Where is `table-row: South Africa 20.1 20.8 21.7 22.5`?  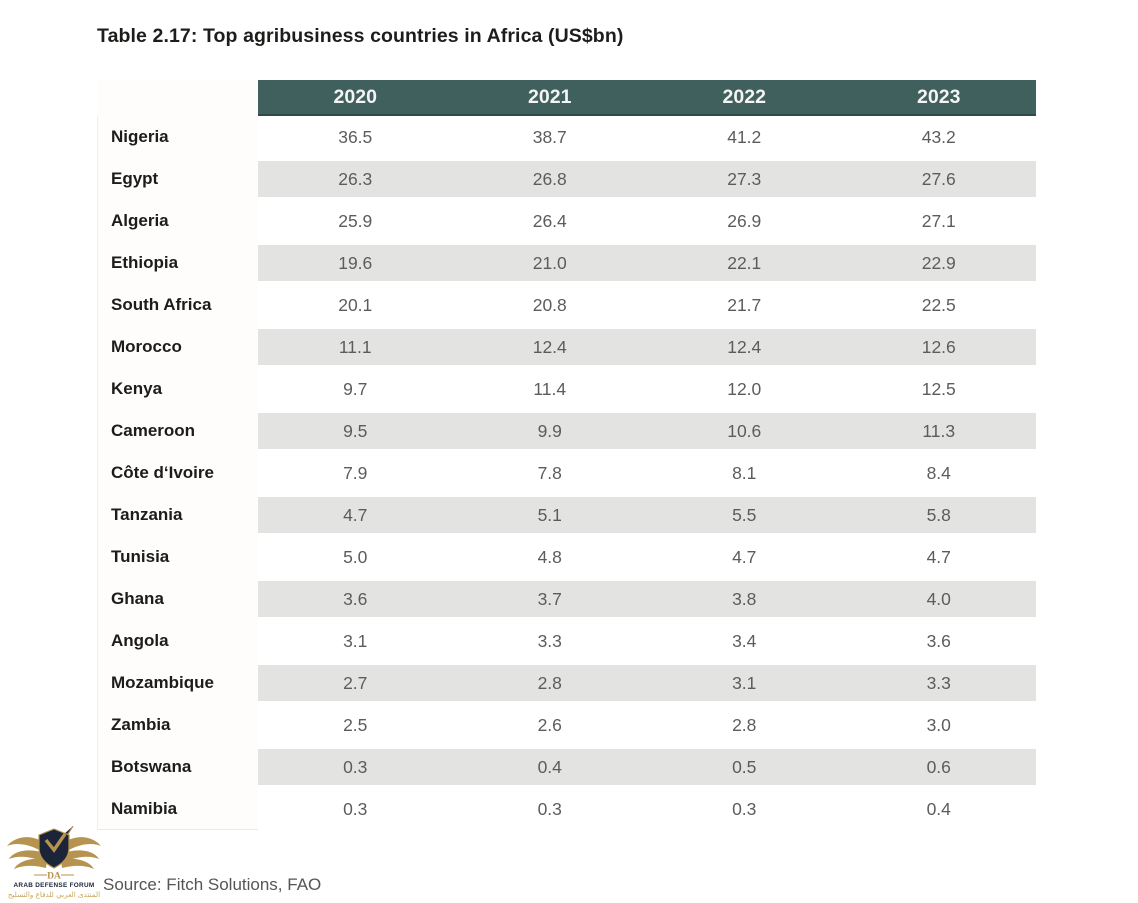 table-row: South Africa 20.1 20.8 21.7 22.5 is located at coordinates (566, 305).